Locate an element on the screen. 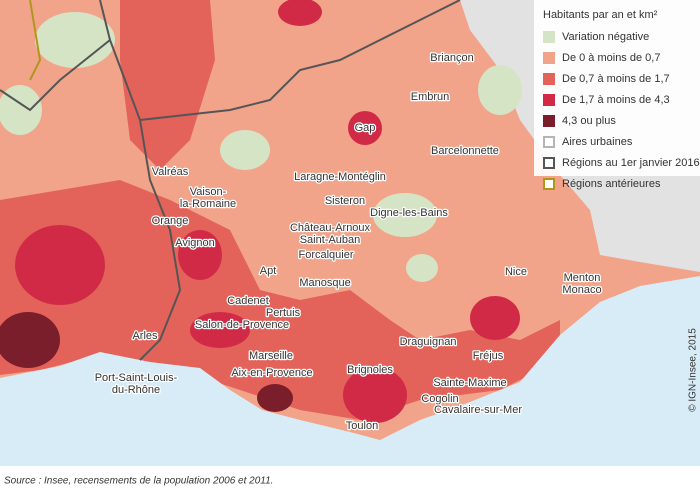 The width and height of the screenshot is (700, 490). city-label: Cavalaire-sur-Mer is located at coordinates (478, 410).